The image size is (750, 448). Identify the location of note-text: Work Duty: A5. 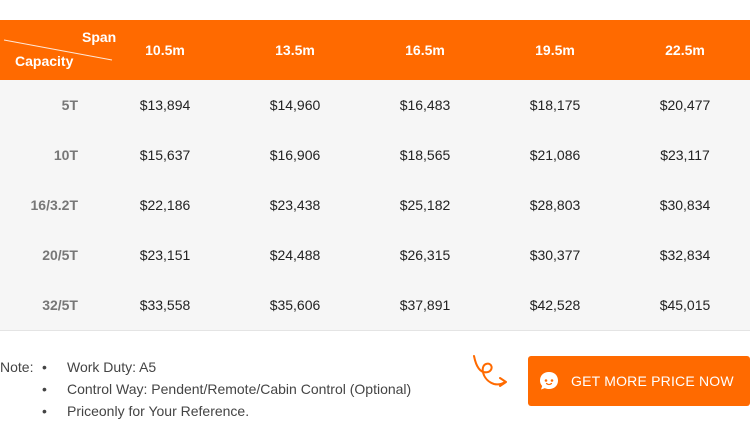
(112, 367).